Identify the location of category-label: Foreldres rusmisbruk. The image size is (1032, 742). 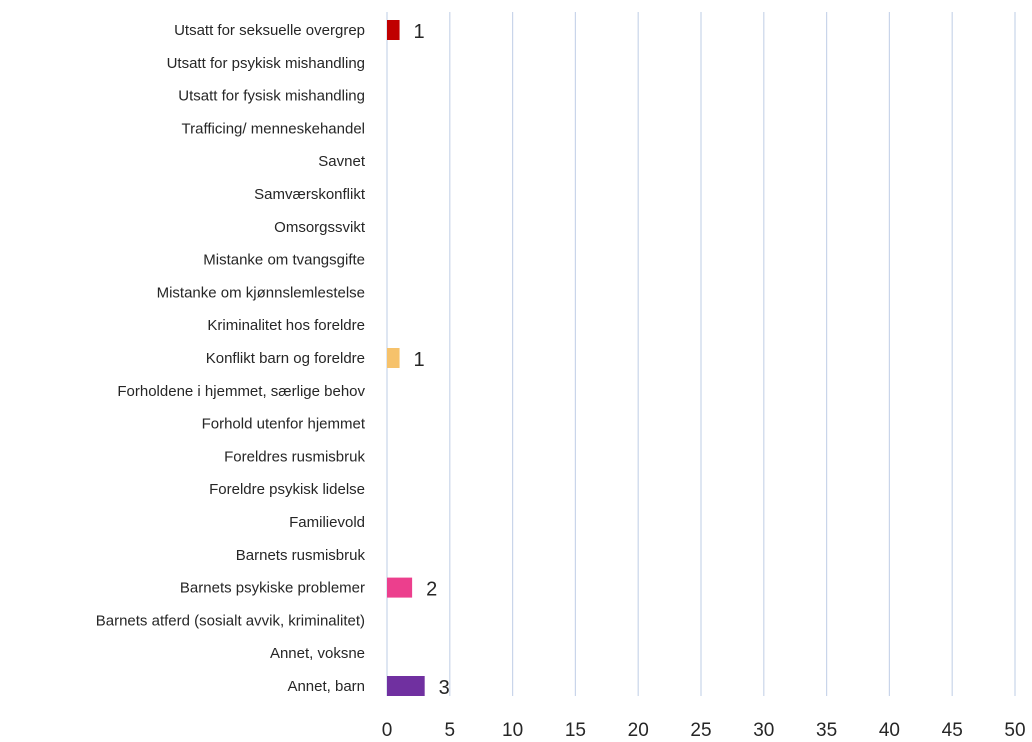
(294, 456).